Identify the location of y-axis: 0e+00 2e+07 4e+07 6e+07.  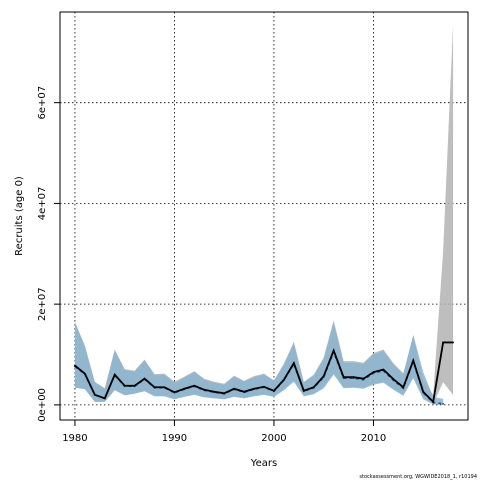
(48, 254).